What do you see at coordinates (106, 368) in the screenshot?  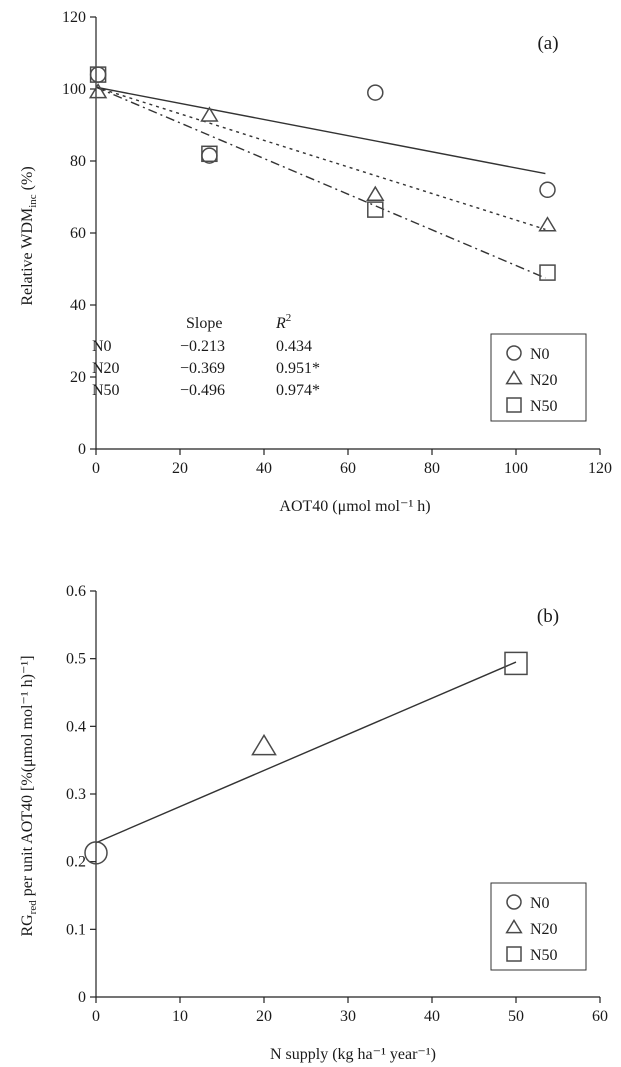 I see `stats-row-n20-name: N20` at bounding box center [106, 368].